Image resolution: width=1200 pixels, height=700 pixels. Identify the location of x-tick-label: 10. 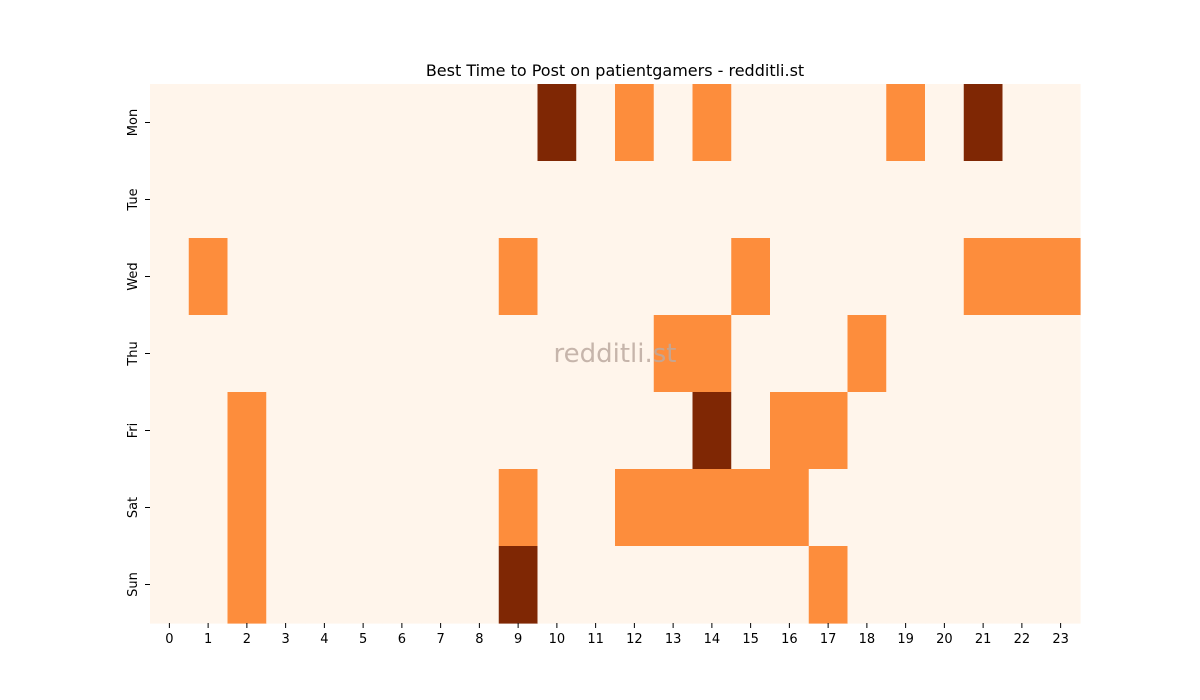
(557, 639).